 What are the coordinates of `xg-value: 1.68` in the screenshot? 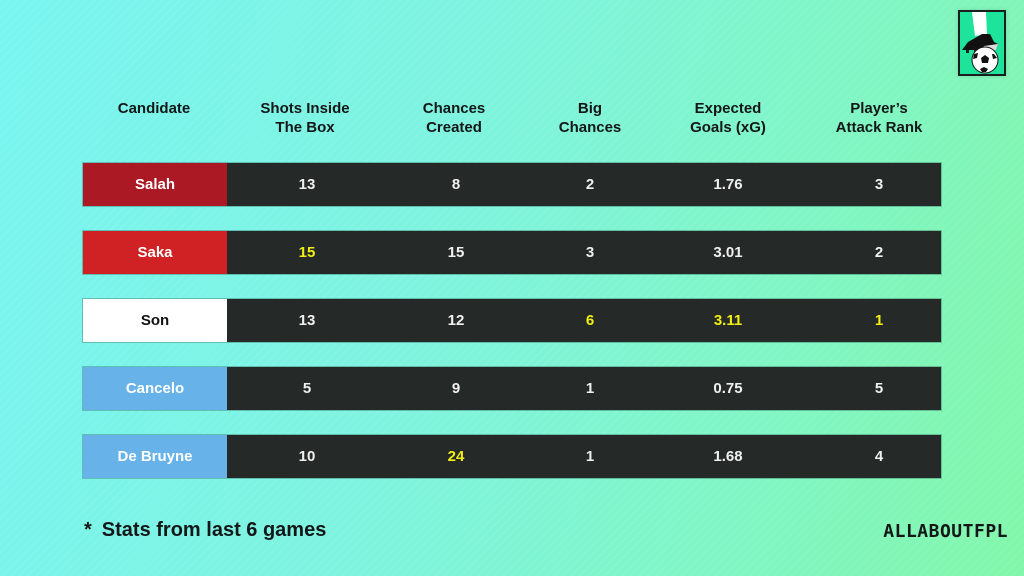 It's located at (728, 456).